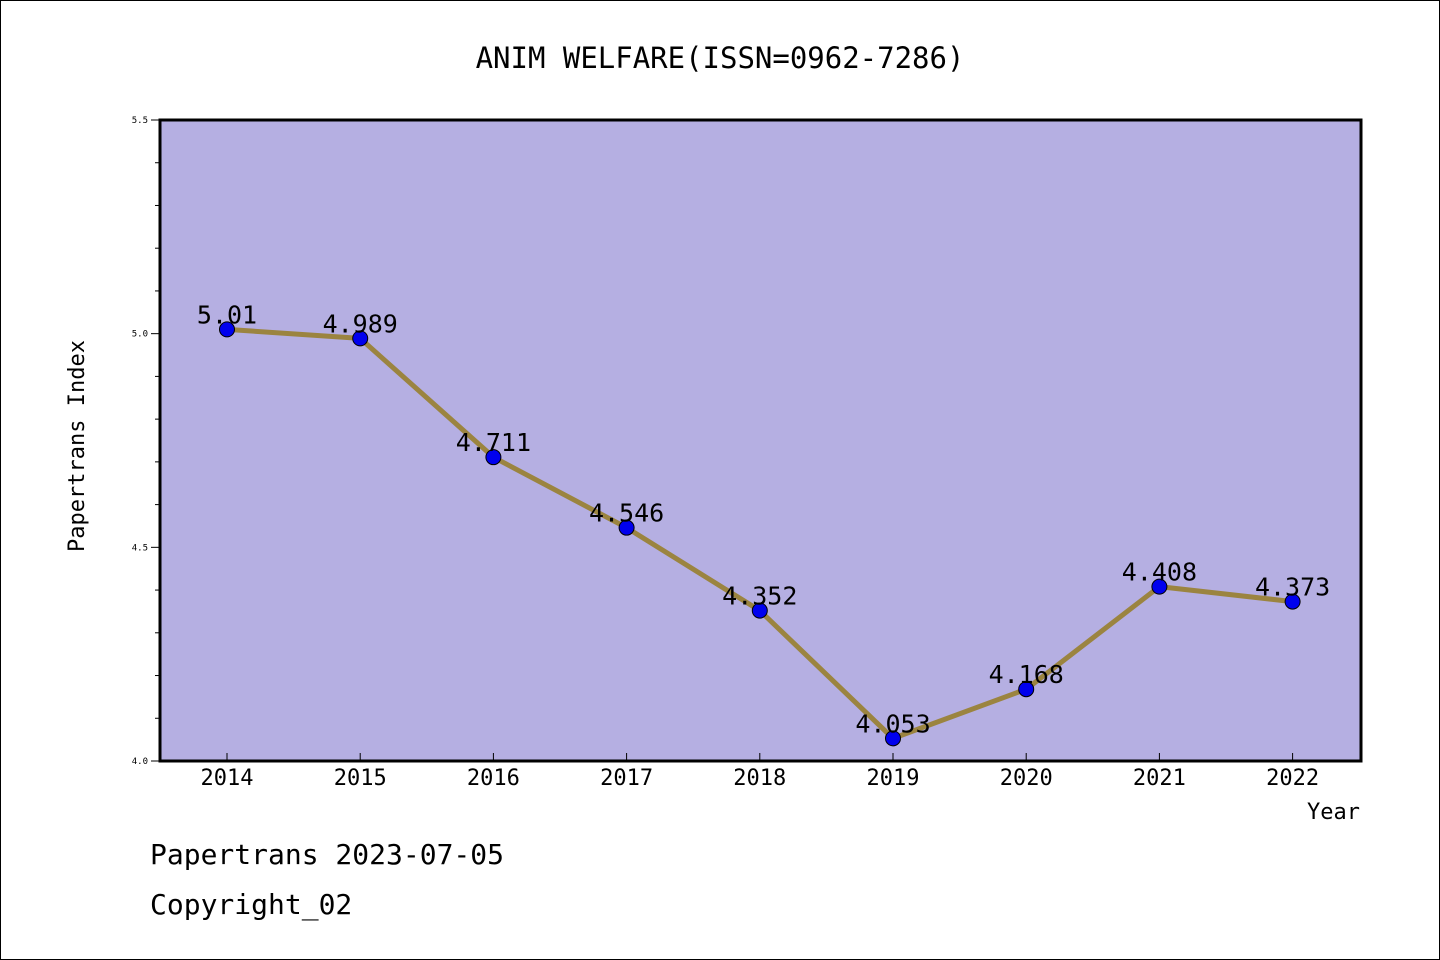 Image resolution: width=1440 pixels, height=960 pixels. I want to click on data-label: 4.408, so click(1159, 572).